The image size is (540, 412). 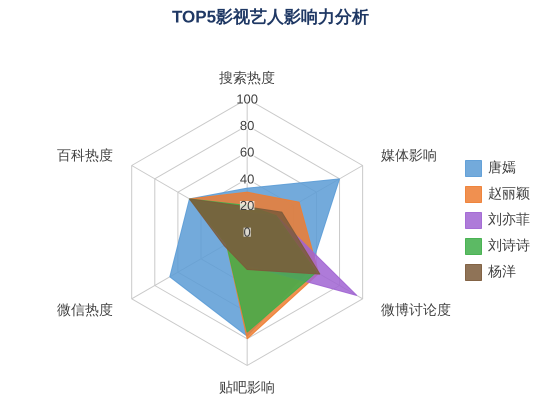 I want to click on y-tick-label: 20, so click(x=247, y=205).